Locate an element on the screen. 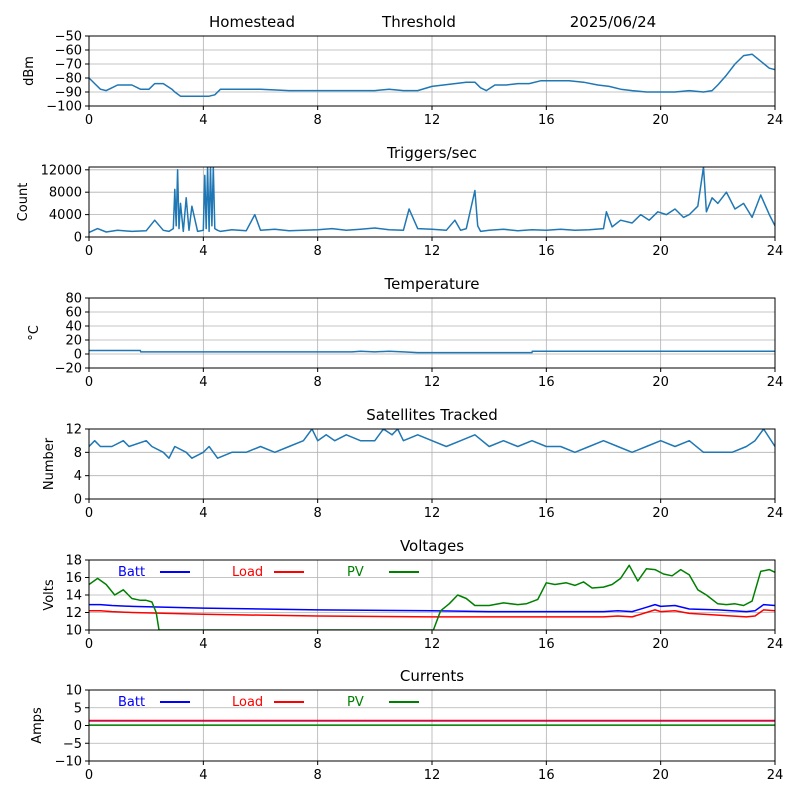  y-tick-label: 14 is located at coordinates (73, 596).